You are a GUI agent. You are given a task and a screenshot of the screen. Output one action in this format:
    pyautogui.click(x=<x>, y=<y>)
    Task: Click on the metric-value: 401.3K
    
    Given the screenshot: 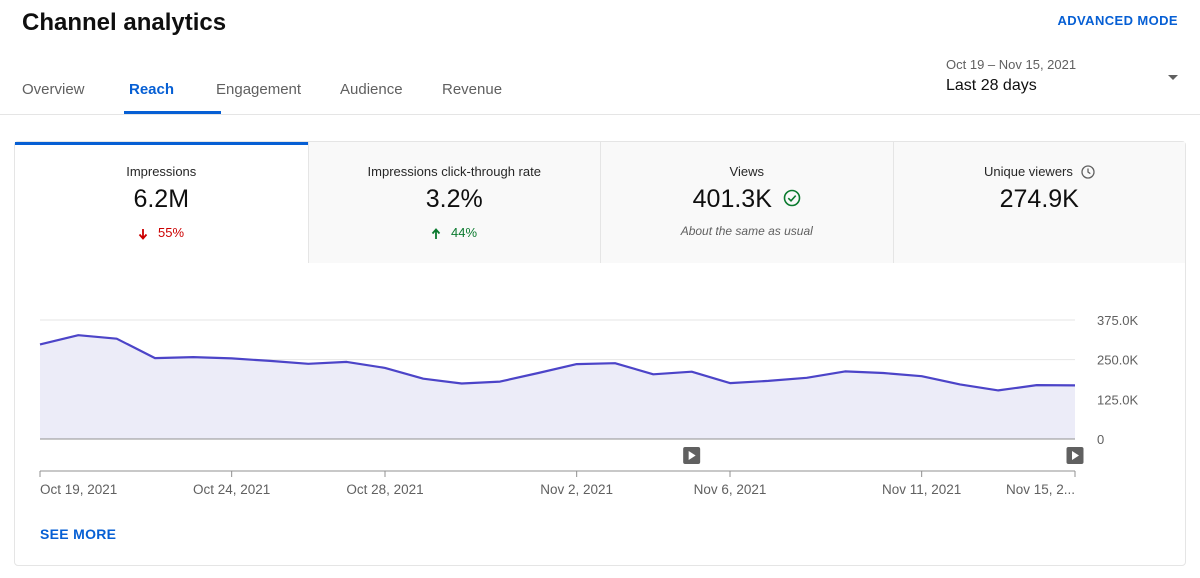 What is the action you would take?
    pyautogui.click(x=747, y=199)
    